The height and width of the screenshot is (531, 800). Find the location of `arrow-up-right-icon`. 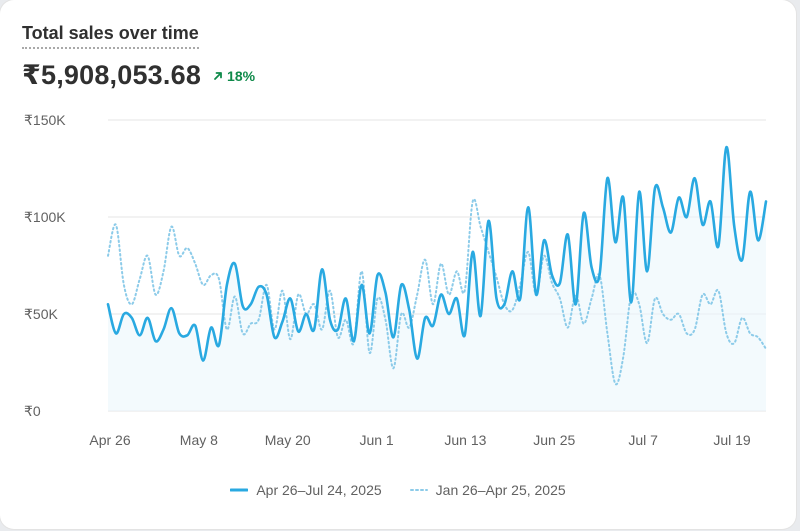

arrow-up-right-icon is located at coordinates (218, 75).